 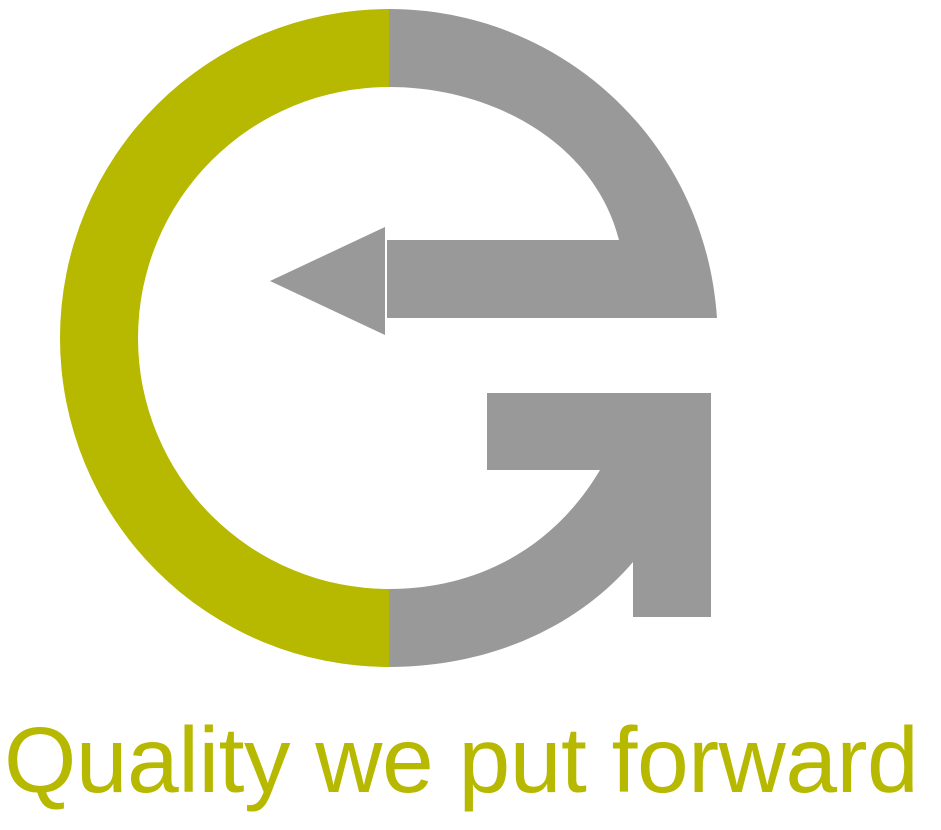 I want to click on logo-gray-lower-arc, so click(x=550, y=530).